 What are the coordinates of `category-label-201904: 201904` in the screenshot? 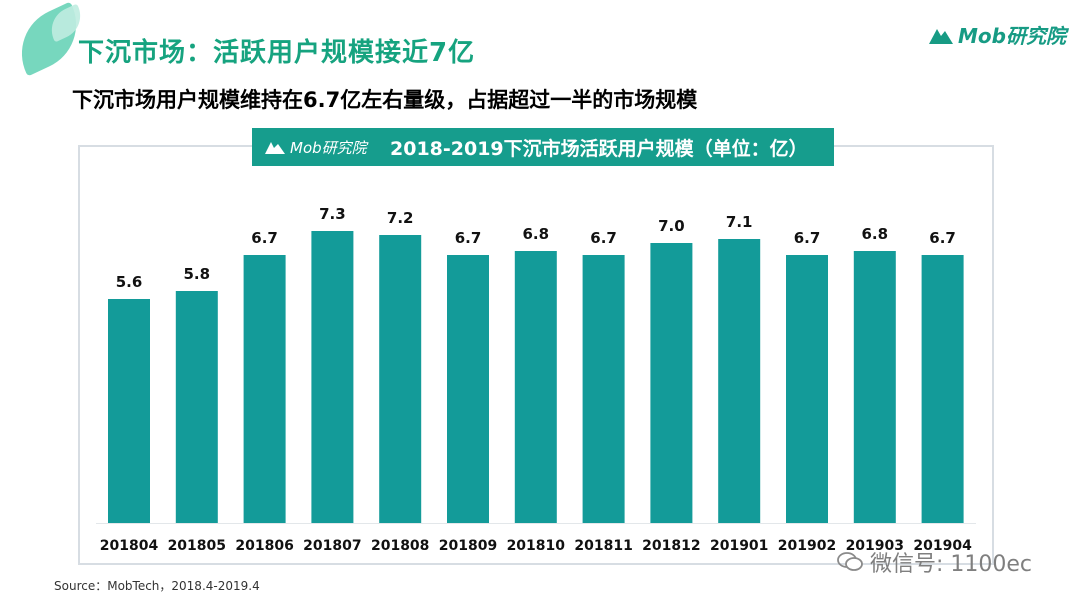 It's located at (942, 546).